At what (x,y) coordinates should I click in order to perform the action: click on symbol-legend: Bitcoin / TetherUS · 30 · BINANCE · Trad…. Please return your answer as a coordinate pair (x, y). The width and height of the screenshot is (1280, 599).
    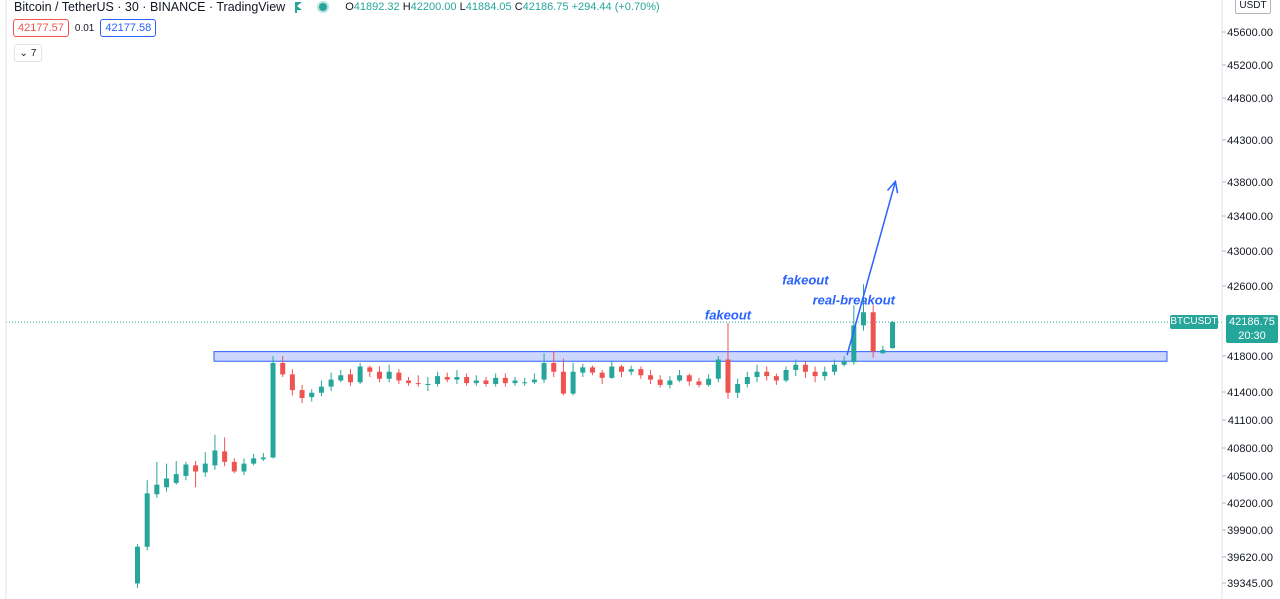
    Looking at the image, I should click on (337, 7).